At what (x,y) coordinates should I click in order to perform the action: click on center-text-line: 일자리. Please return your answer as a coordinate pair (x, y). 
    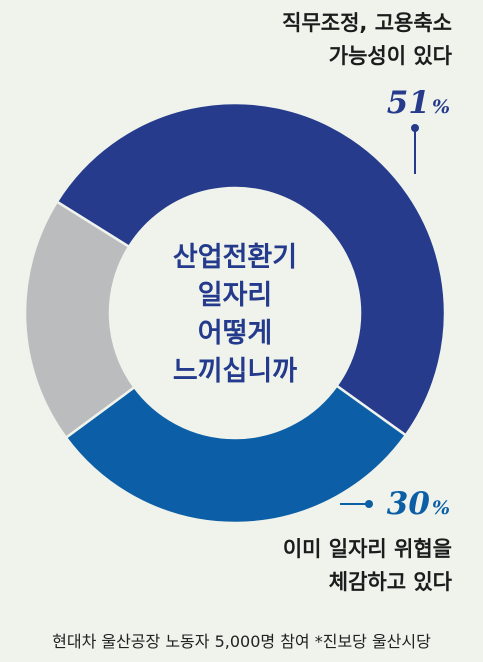
    Looking at the image, I should click on (235, 295).